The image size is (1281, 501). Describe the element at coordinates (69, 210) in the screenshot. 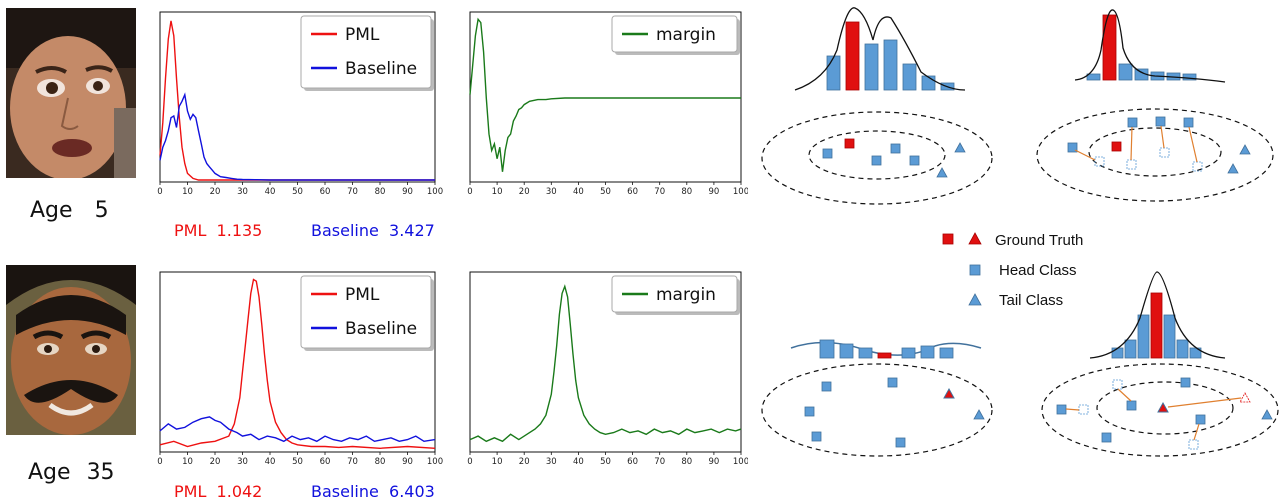

I see `age-label-row1: Age 5` at that location.